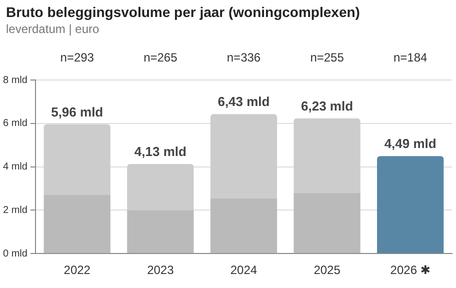 The width and height of the screenshot is (456, 288). What do you see at coordinates (327, 57) in the screenshot?
I see `text: n=255` at bounding box center [327, 57].